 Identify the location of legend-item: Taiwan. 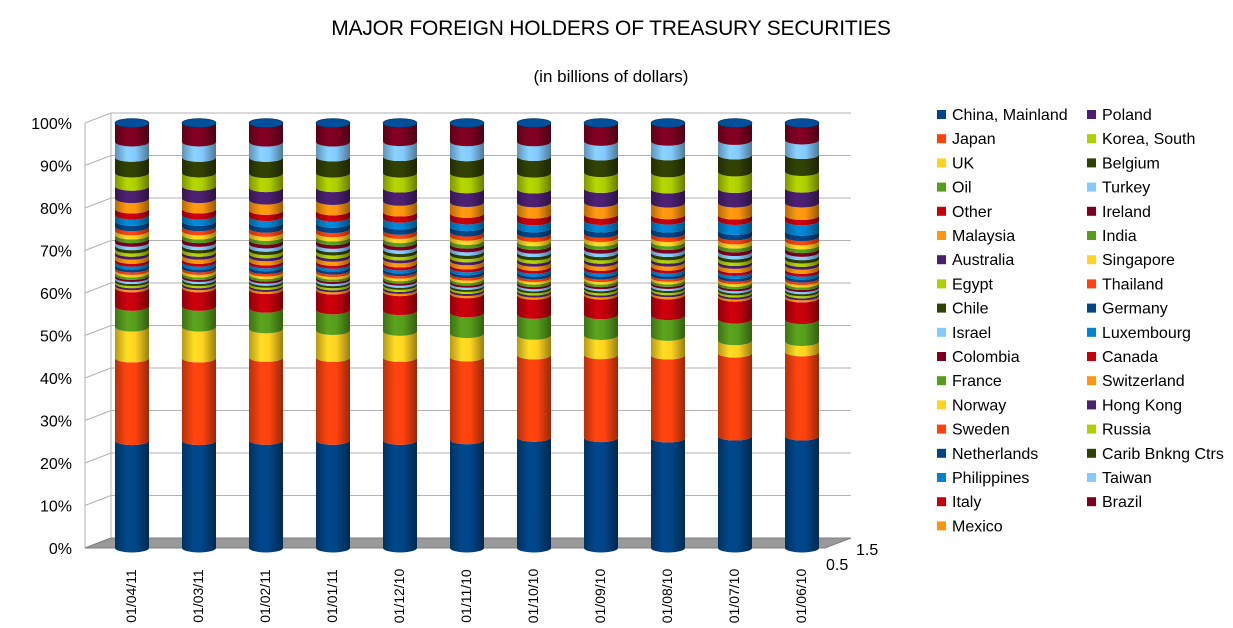
(1119, 478).